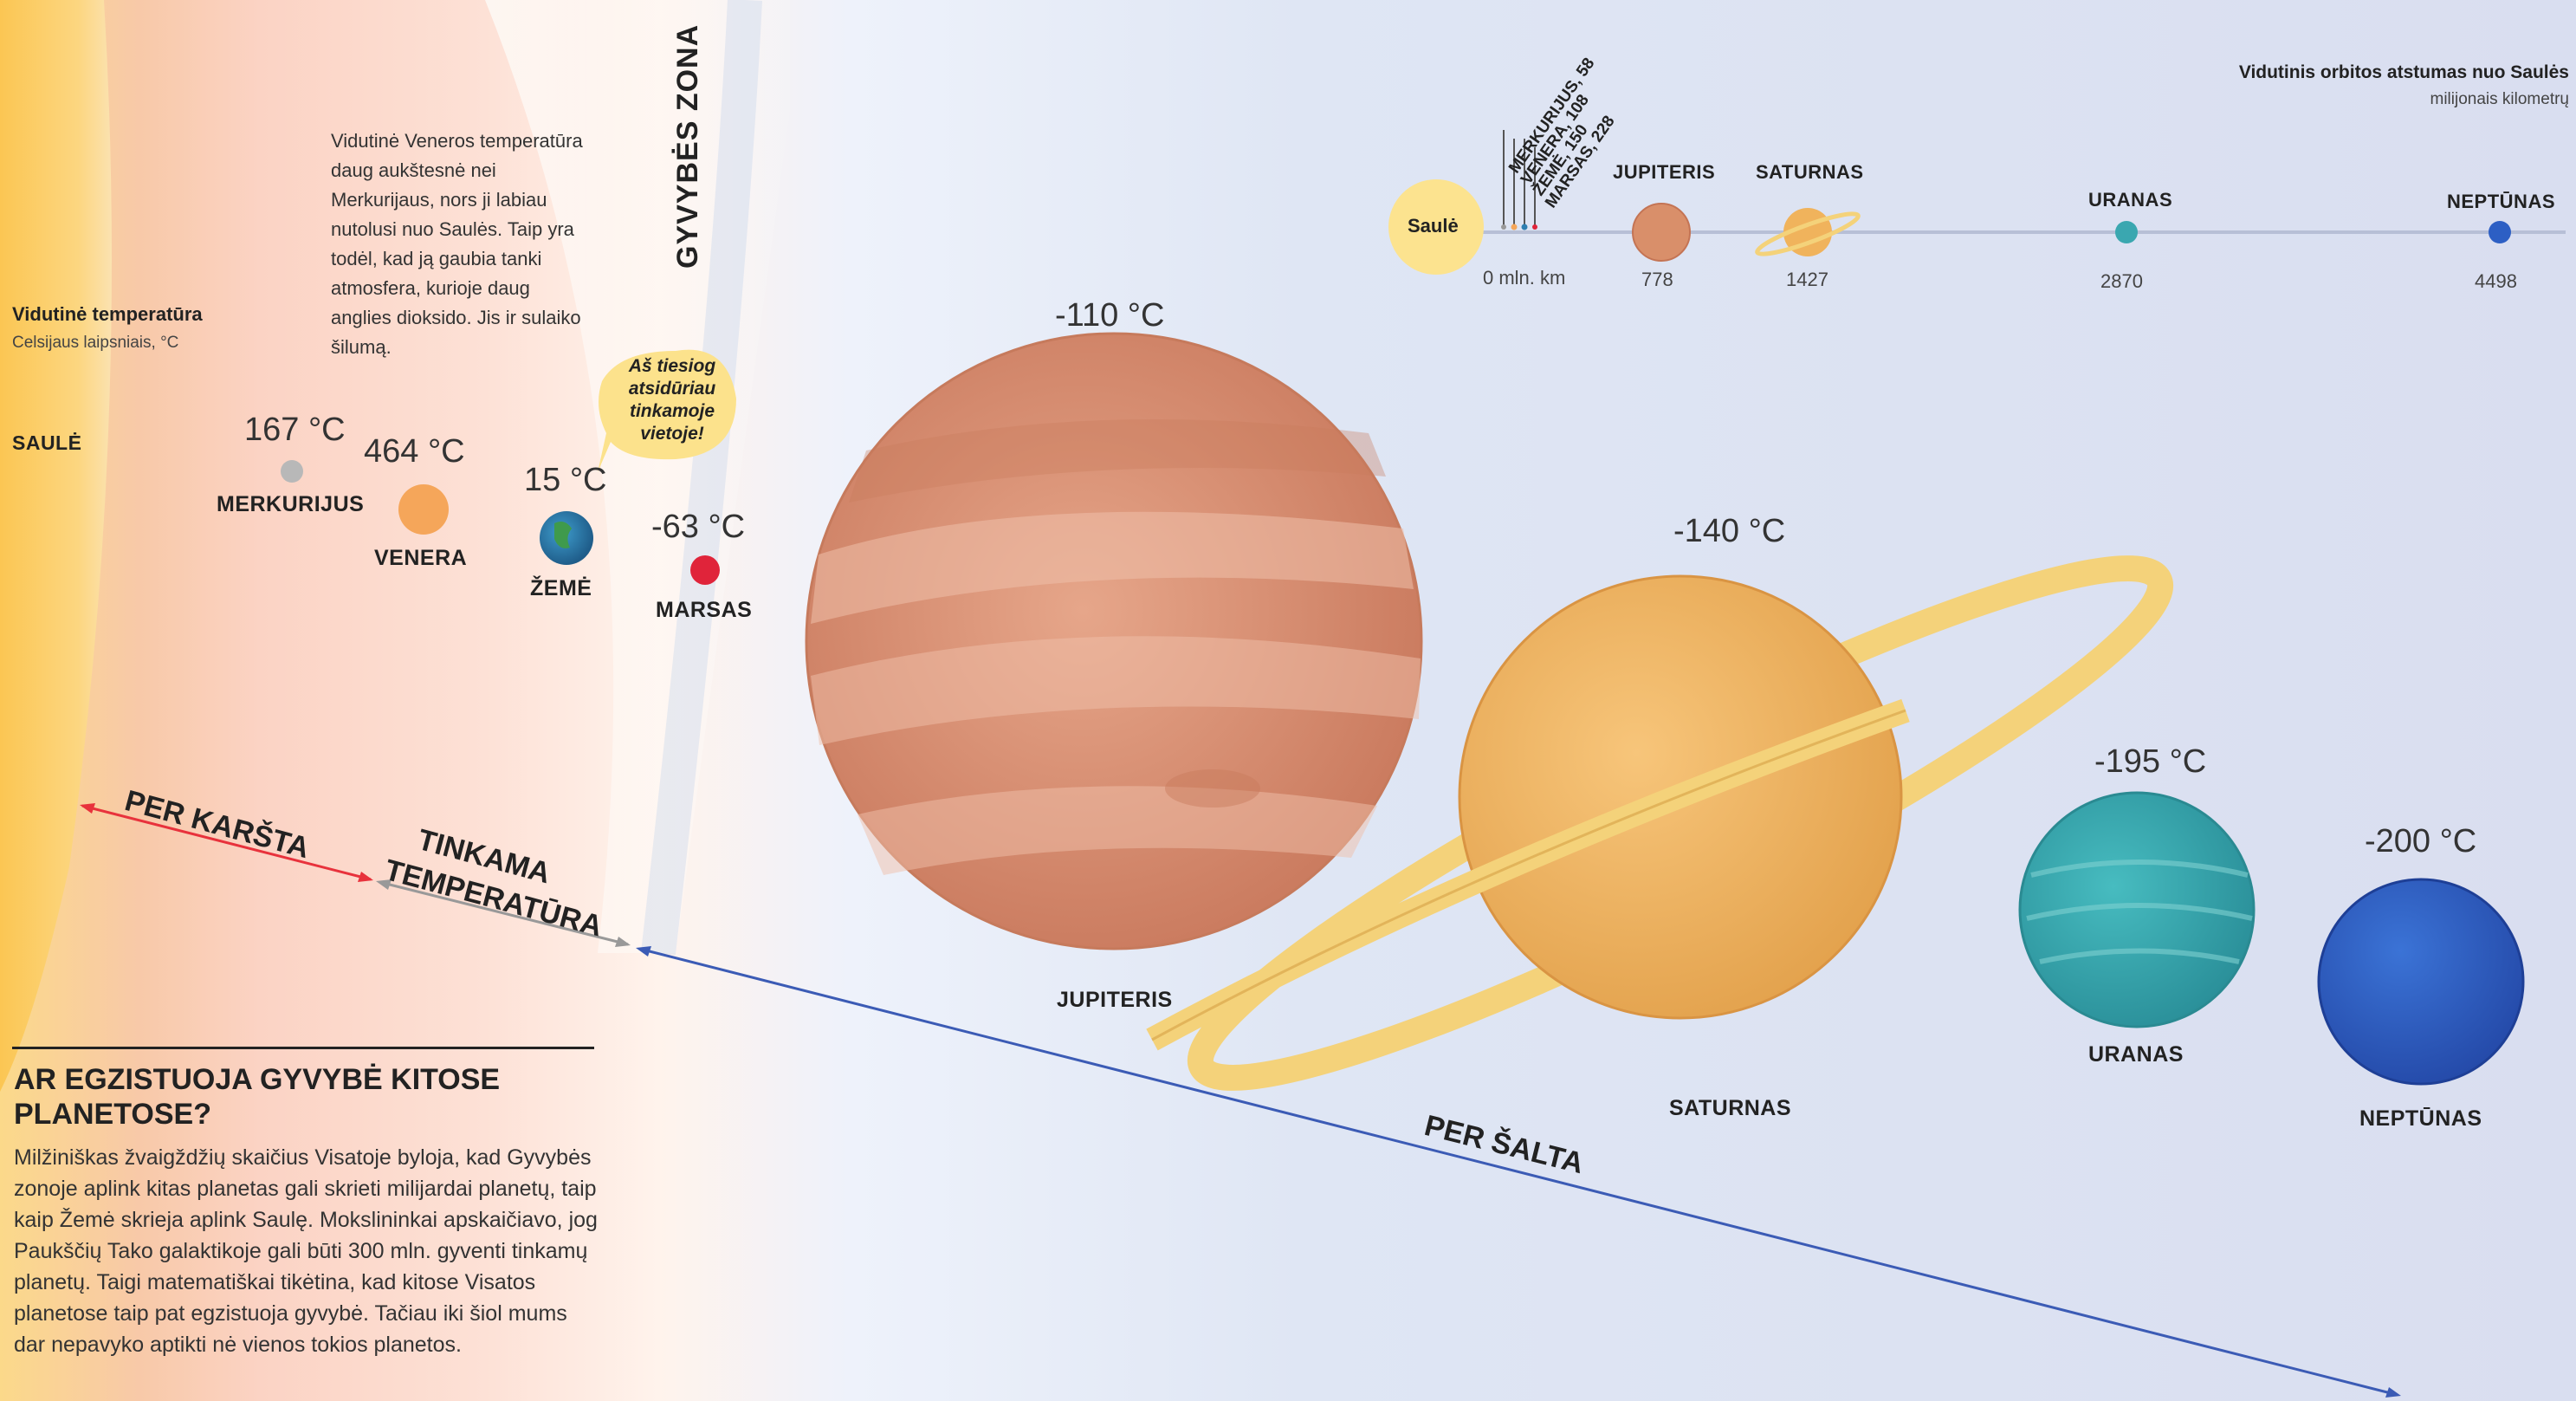 This screenshot has height=1401, width=2576. I want to click on saturn-label: SATURNAS, so click(1730, 1108).